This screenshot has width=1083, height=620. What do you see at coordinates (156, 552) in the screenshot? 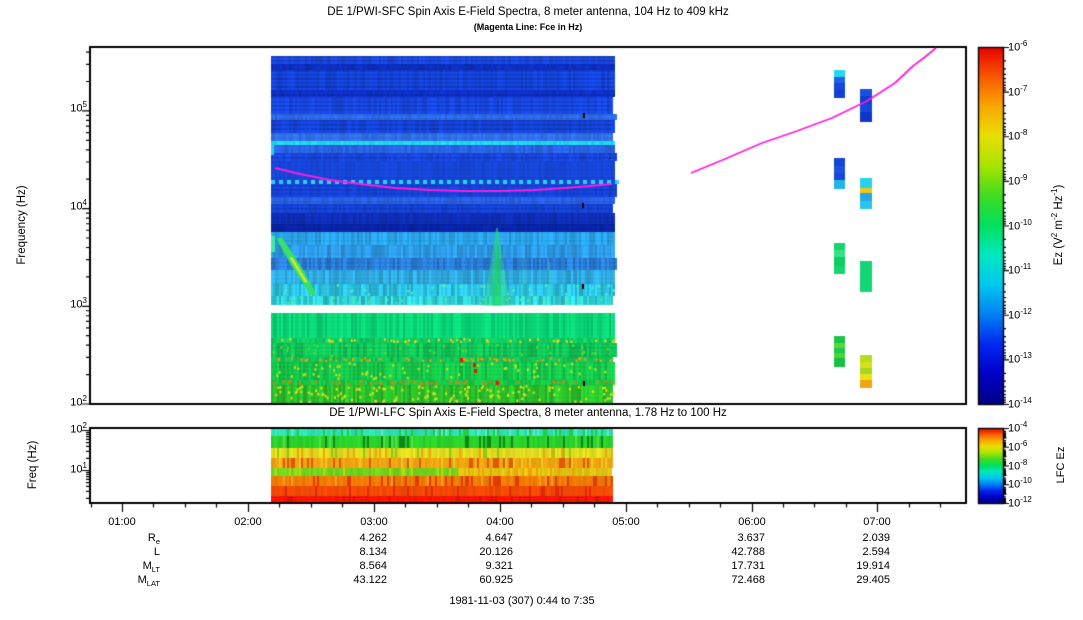
I see `ephemeris-row-label: L` at bounding box center [156, 552].